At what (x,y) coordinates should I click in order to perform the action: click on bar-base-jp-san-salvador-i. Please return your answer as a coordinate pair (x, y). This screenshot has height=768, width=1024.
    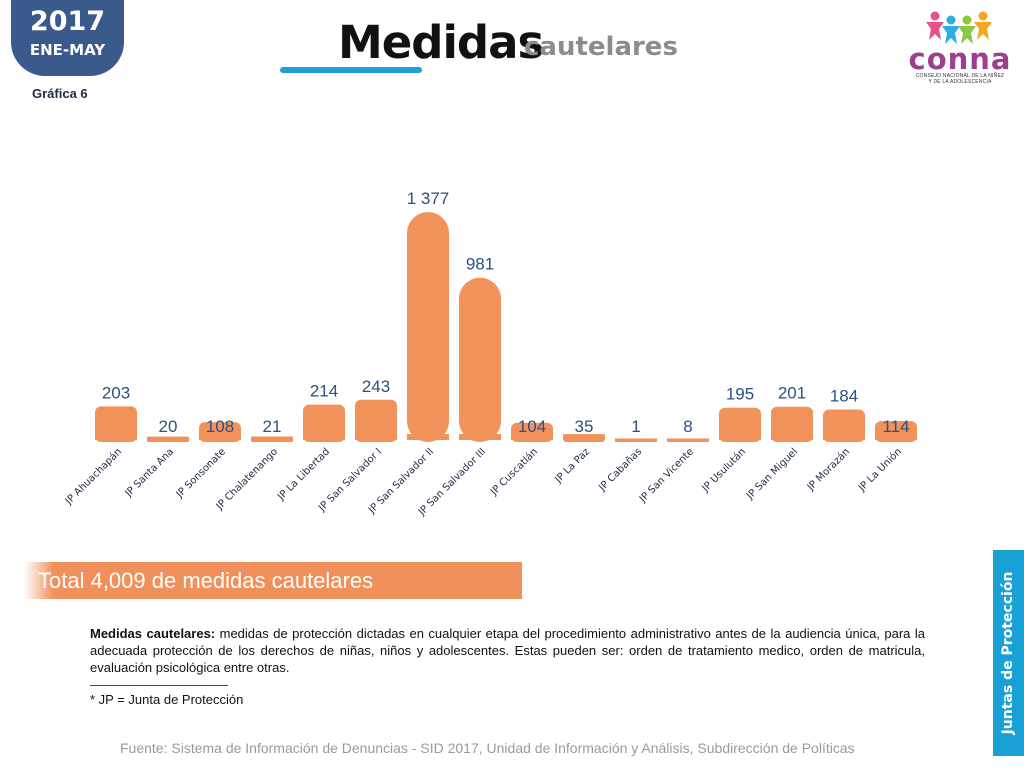
    Looking at the image, I should click on (376, 437).